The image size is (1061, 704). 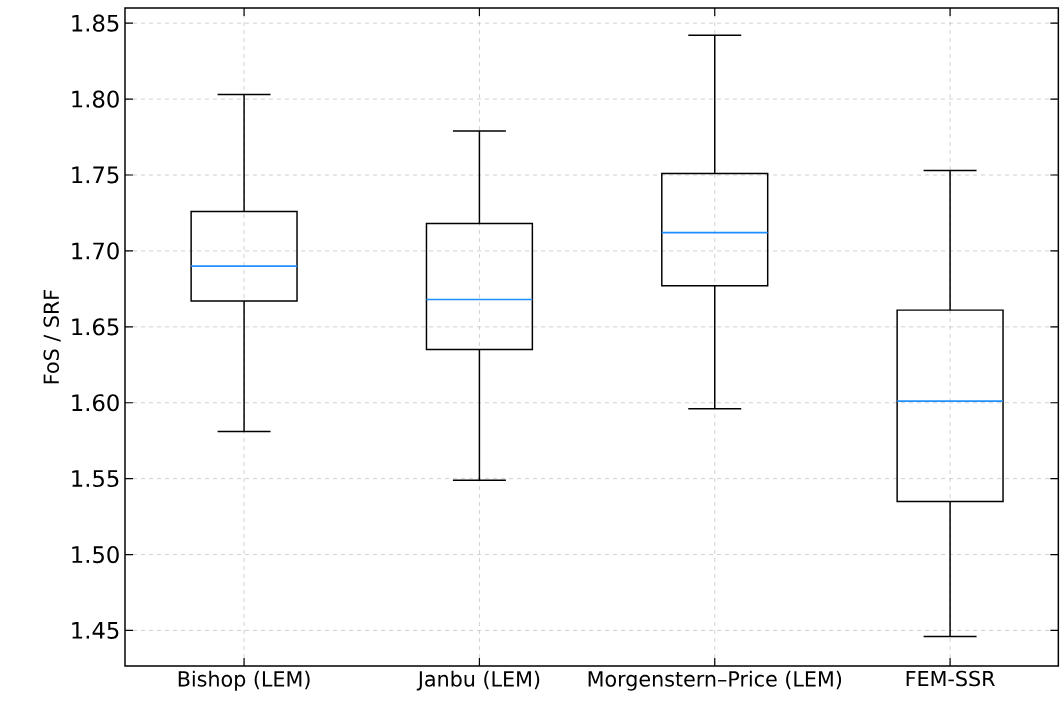 I want to click on x-tick-label: Bishop (LEM), so click(x=244, y=680).